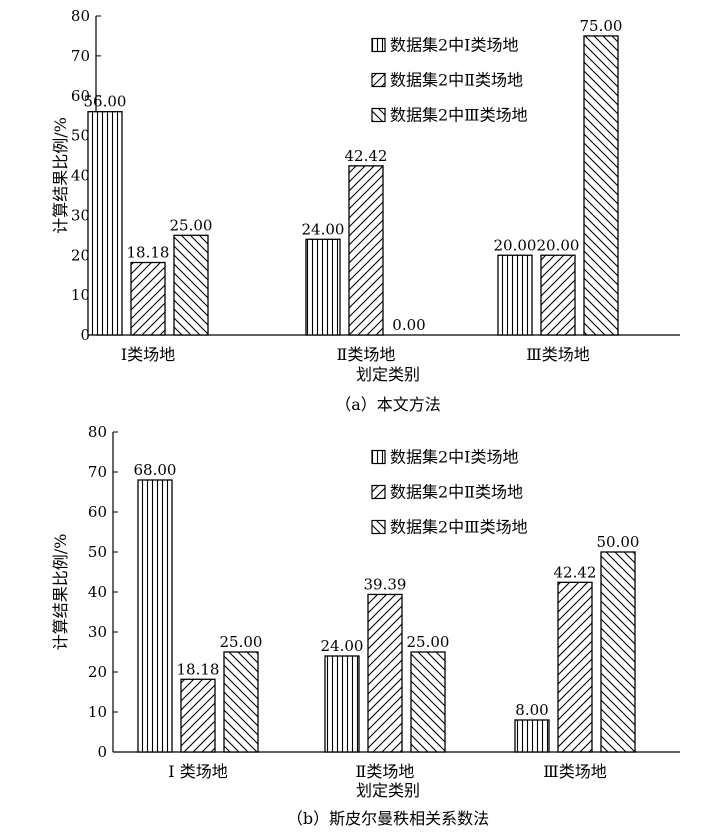 The width and height of the screenshot is (724, 837). Describe the element at coordinates (408, 325) in the screenshot. I see `data-label: 0.00` at that location.